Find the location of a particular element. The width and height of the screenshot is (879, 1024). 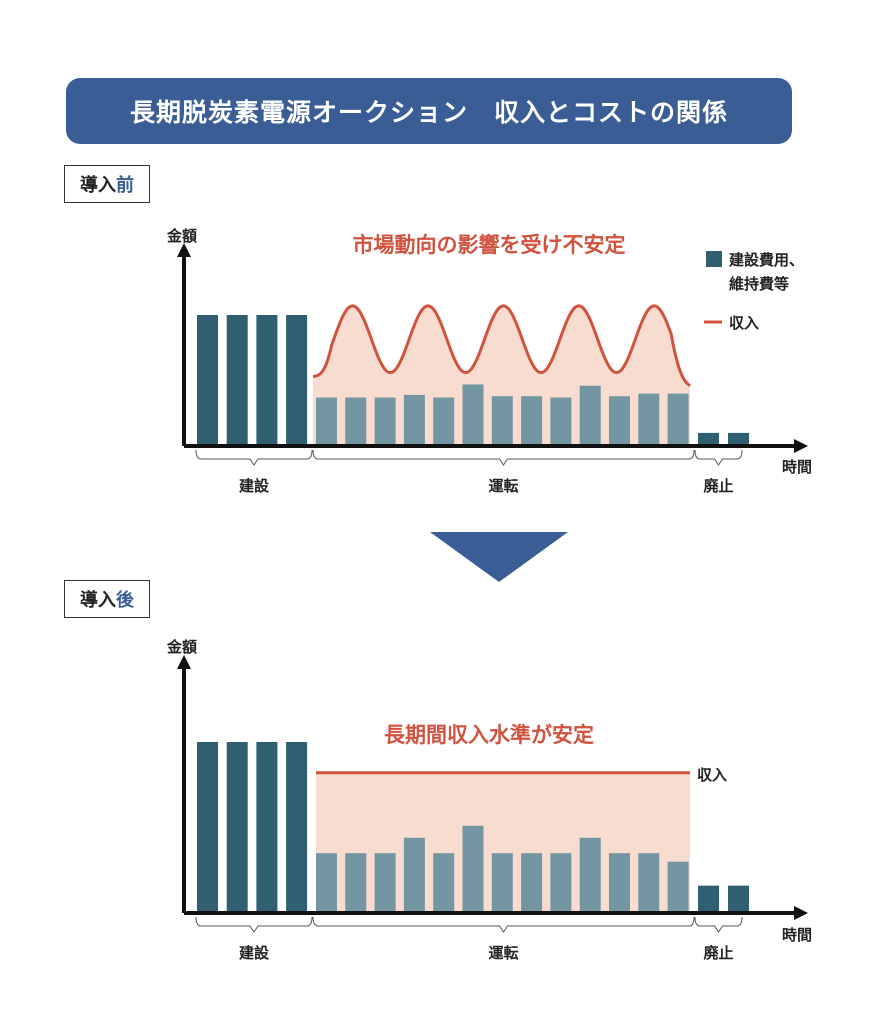

before-headline: 市場動向の影響を受け不安定 is located at coordinates (489, 245).